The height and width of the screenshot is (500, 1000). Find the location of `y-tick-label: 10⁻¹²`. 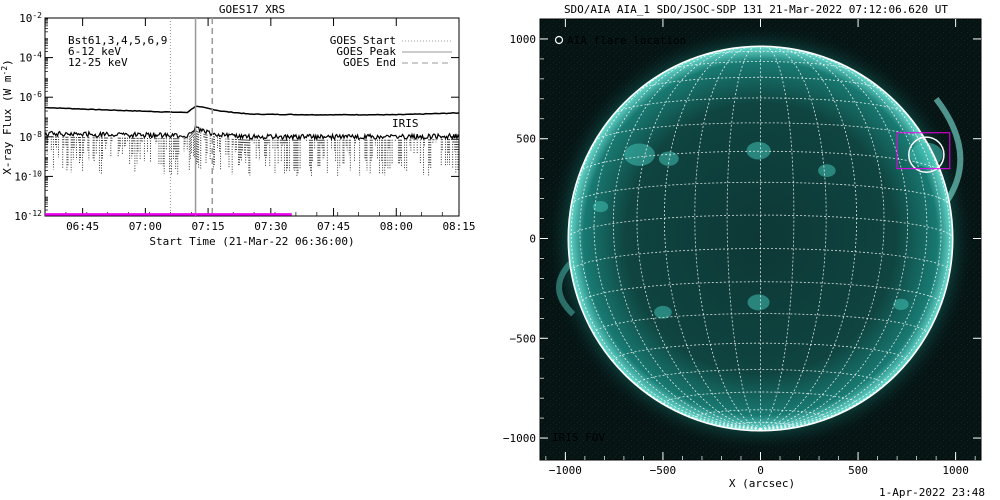

y-tick-label: 10⁻¹² is located at coordinates (28, 216).